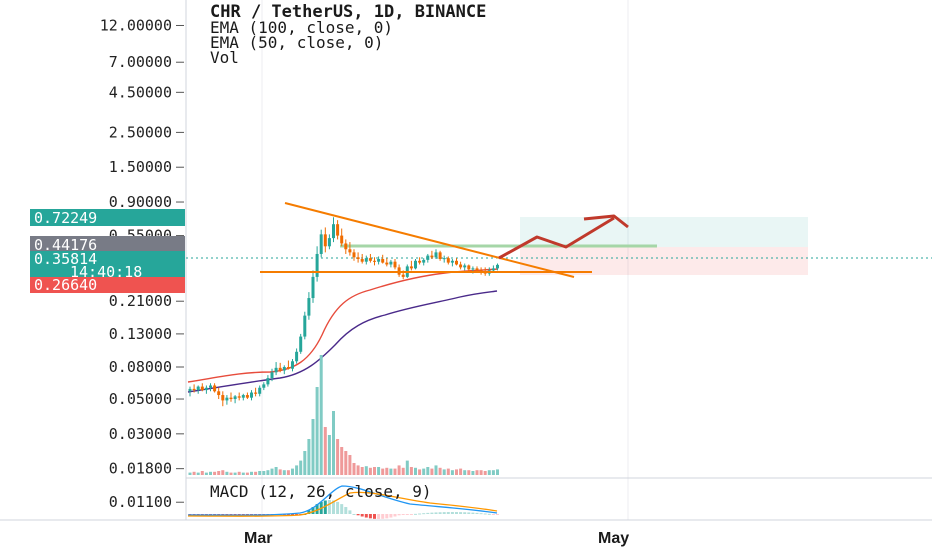  I want to click on macd-signal-line, so click(342, 504).